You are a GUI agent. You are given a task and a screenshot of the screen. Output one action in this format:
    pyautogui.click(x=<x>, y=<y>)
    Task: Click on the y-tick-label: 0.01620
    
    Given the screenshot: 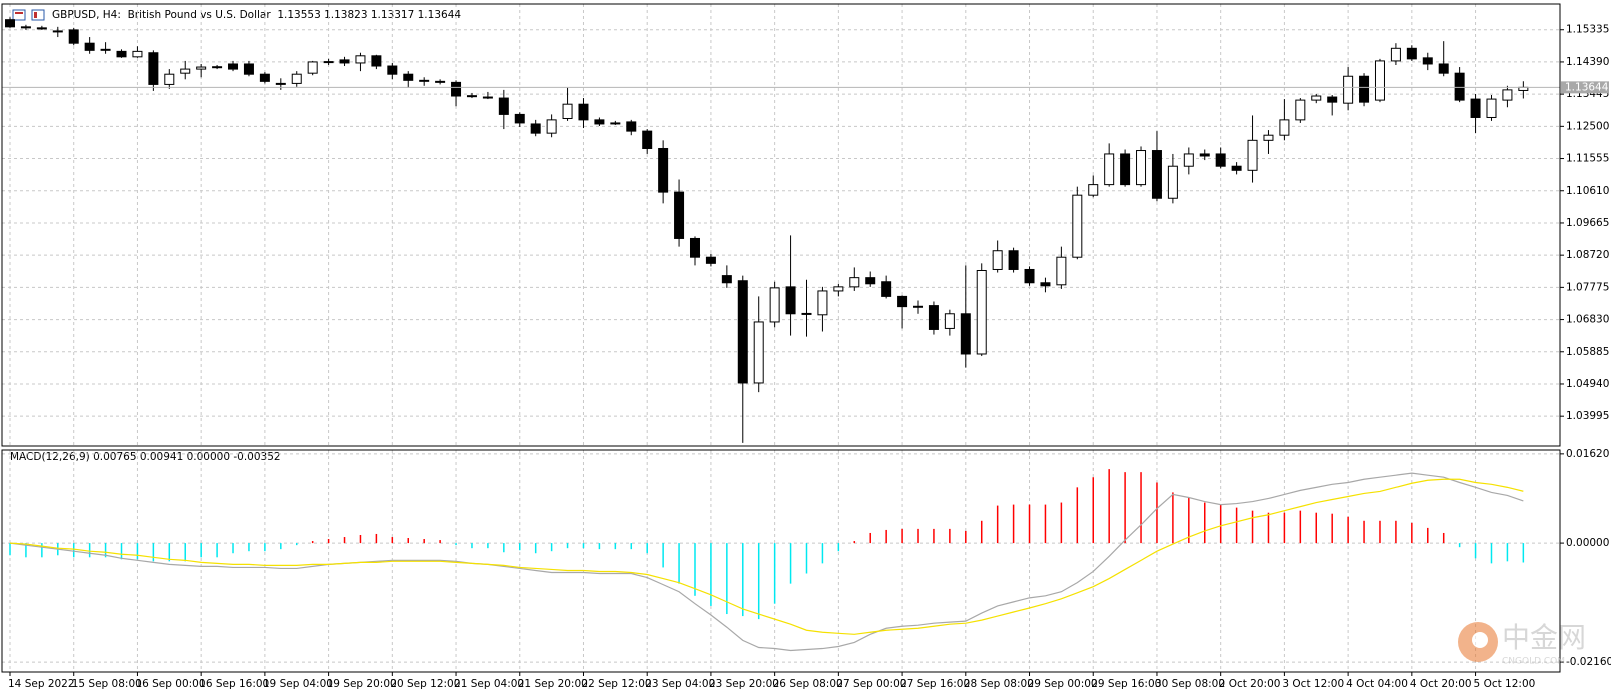 What is the action you would take?
    pyautogui.click(x=1587, y=454)
    